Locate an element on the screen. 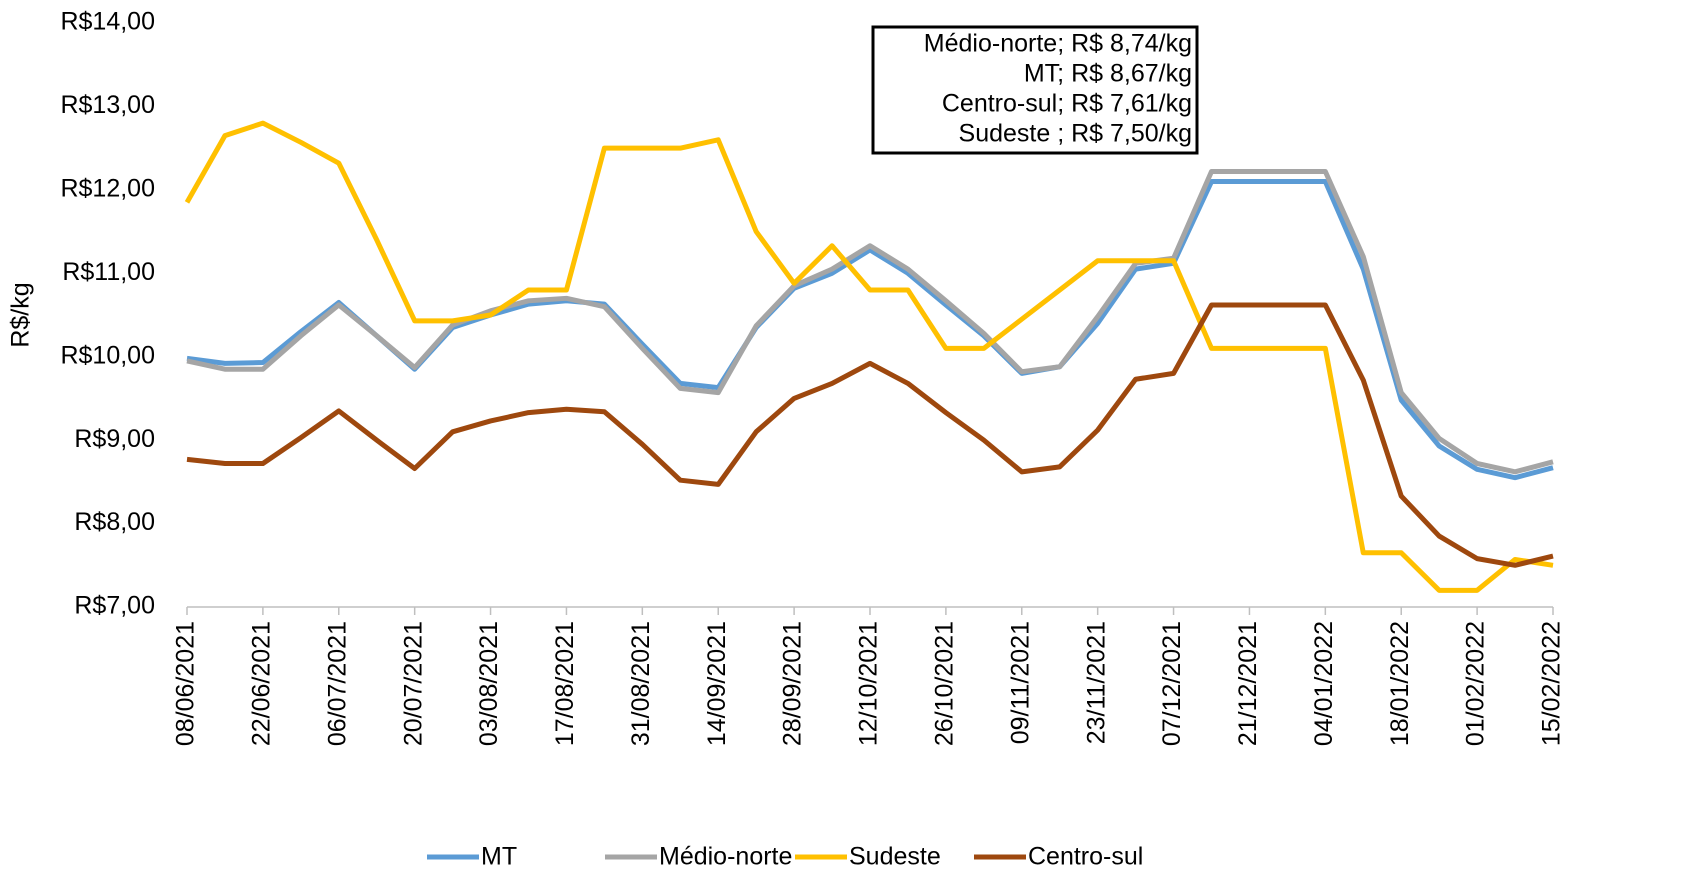 The width and height of the screenshot is (1690, 874). x-tick-label: 01/02/2022 is located at coordinates (1476, 683).